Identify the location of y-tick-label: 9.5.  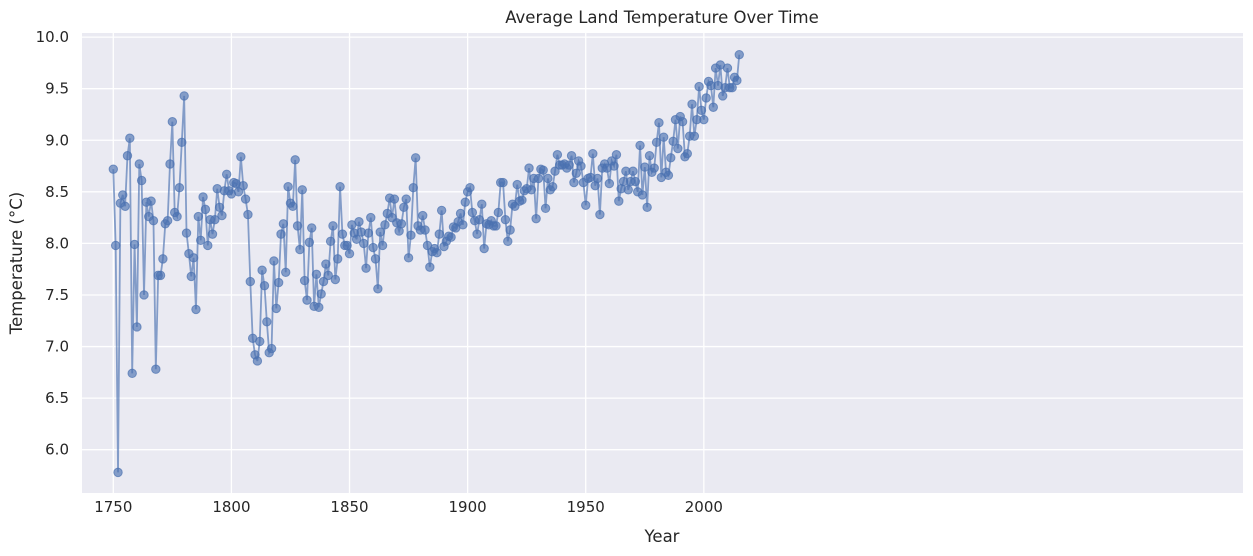
(57, 89).